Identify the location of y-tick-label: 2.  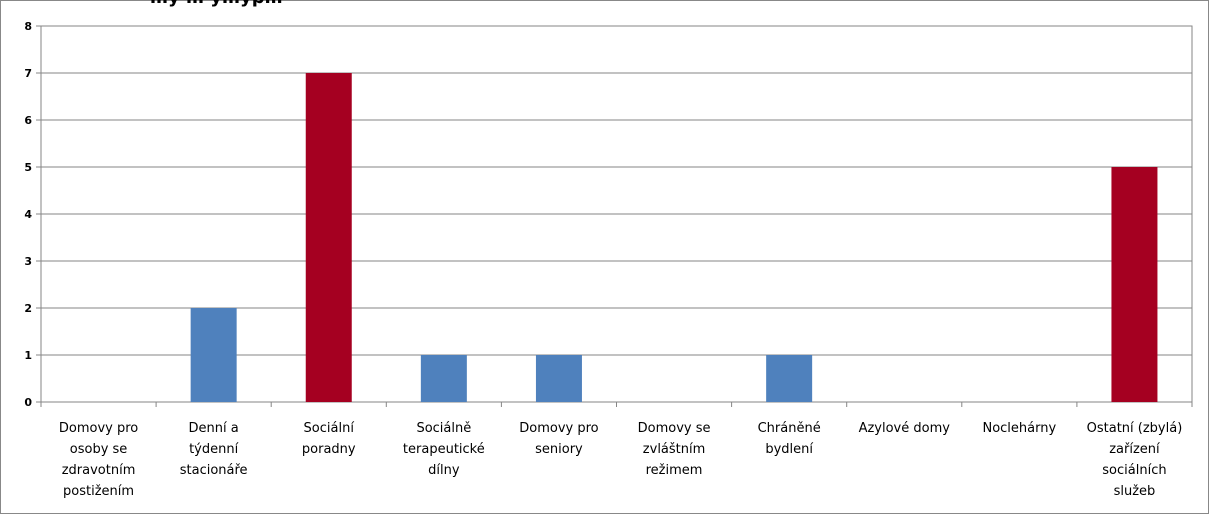
(28, 308).